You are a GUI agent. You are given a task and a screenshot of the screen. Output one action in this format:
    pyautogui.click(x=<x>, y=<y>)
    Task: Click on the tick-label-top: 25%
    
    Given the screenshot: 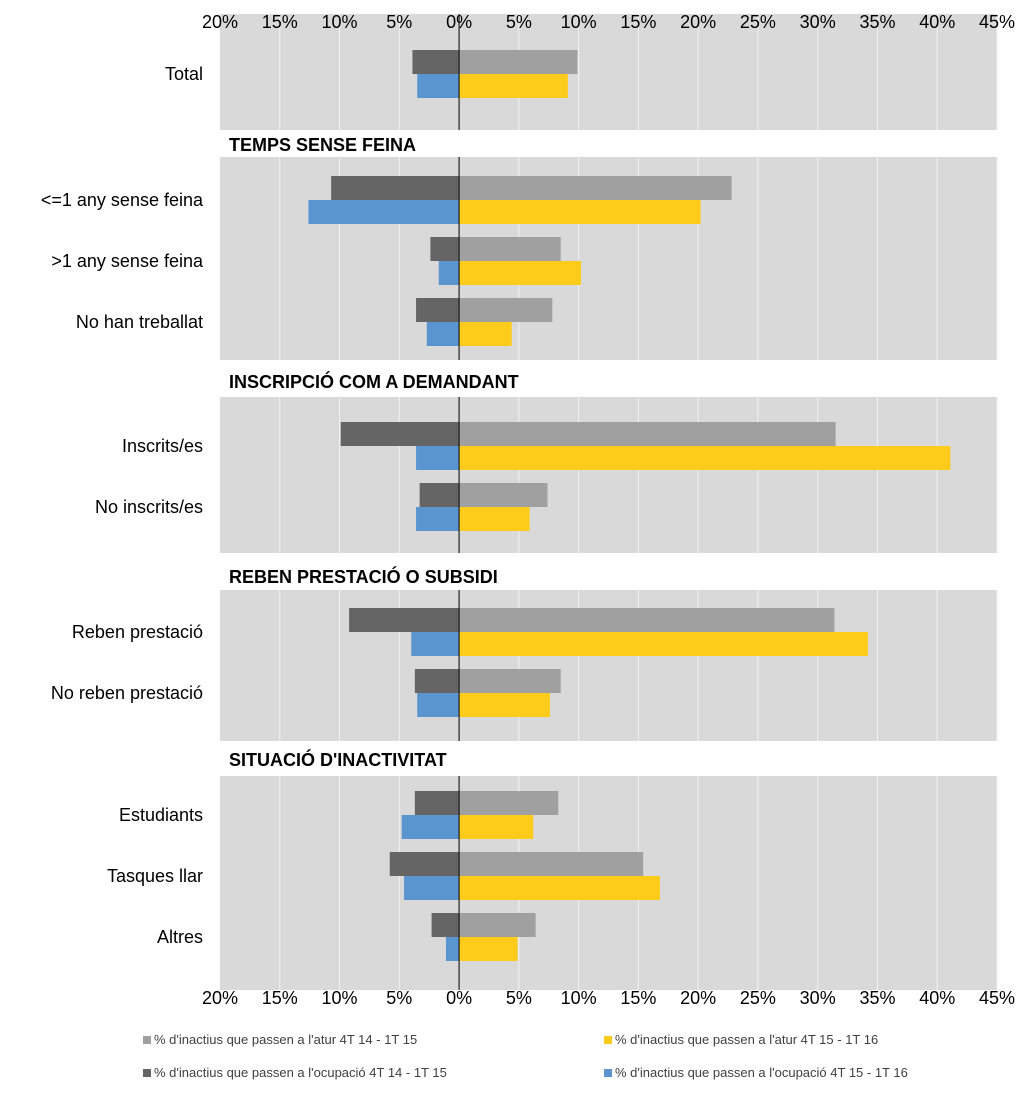 What is the action you would take?
    pyautogui.click(x=758, y=22)
    